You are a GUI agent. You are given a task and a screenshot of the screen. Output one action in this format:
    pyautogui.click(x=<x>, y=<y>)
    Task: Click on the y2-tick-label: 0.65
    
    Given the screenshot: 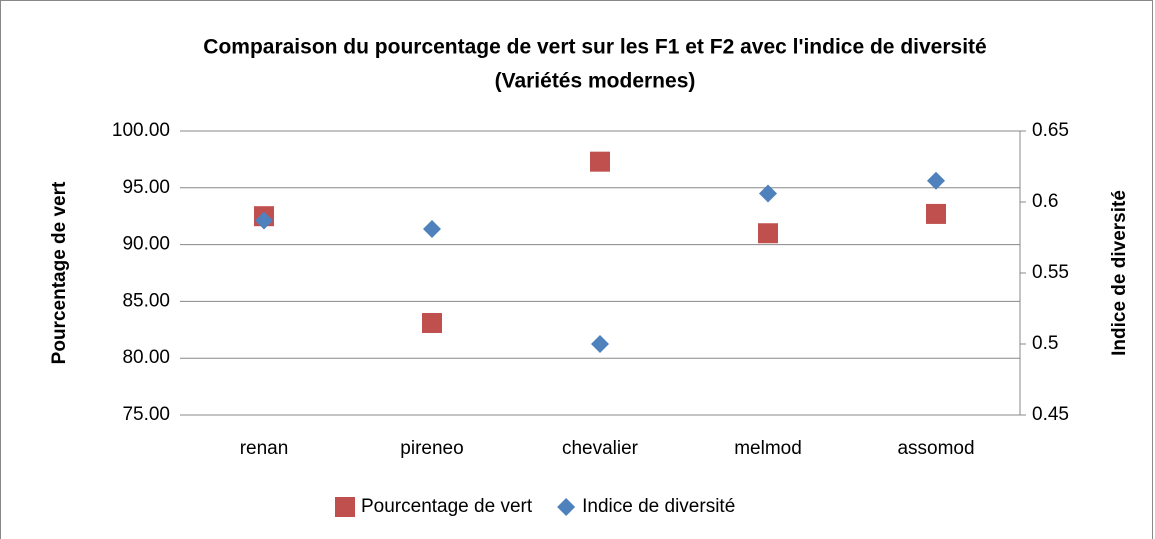 What is the action you would take?
    pyautogui.click(x=1050, y=130)
    